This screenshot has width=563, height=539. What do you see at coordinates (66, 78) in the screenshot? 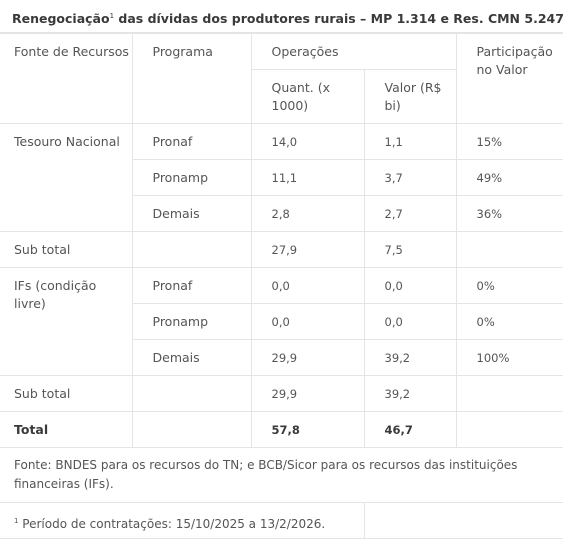
I see `header-fonte: Fonte de Recursos` at bounding box center [66, 78].